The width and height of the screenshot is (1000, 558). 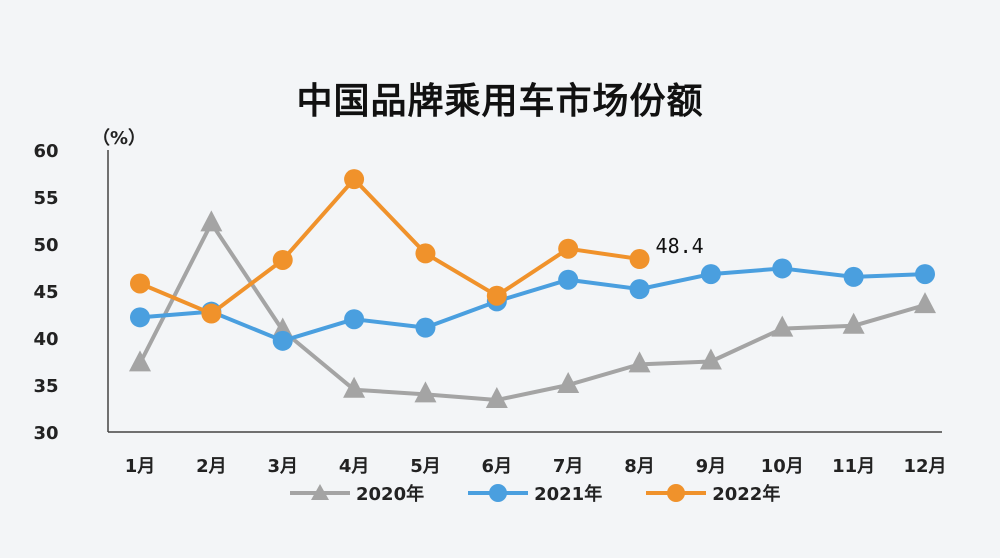 I want to click on y-tick-label: 60, so click(x=45, y=151).